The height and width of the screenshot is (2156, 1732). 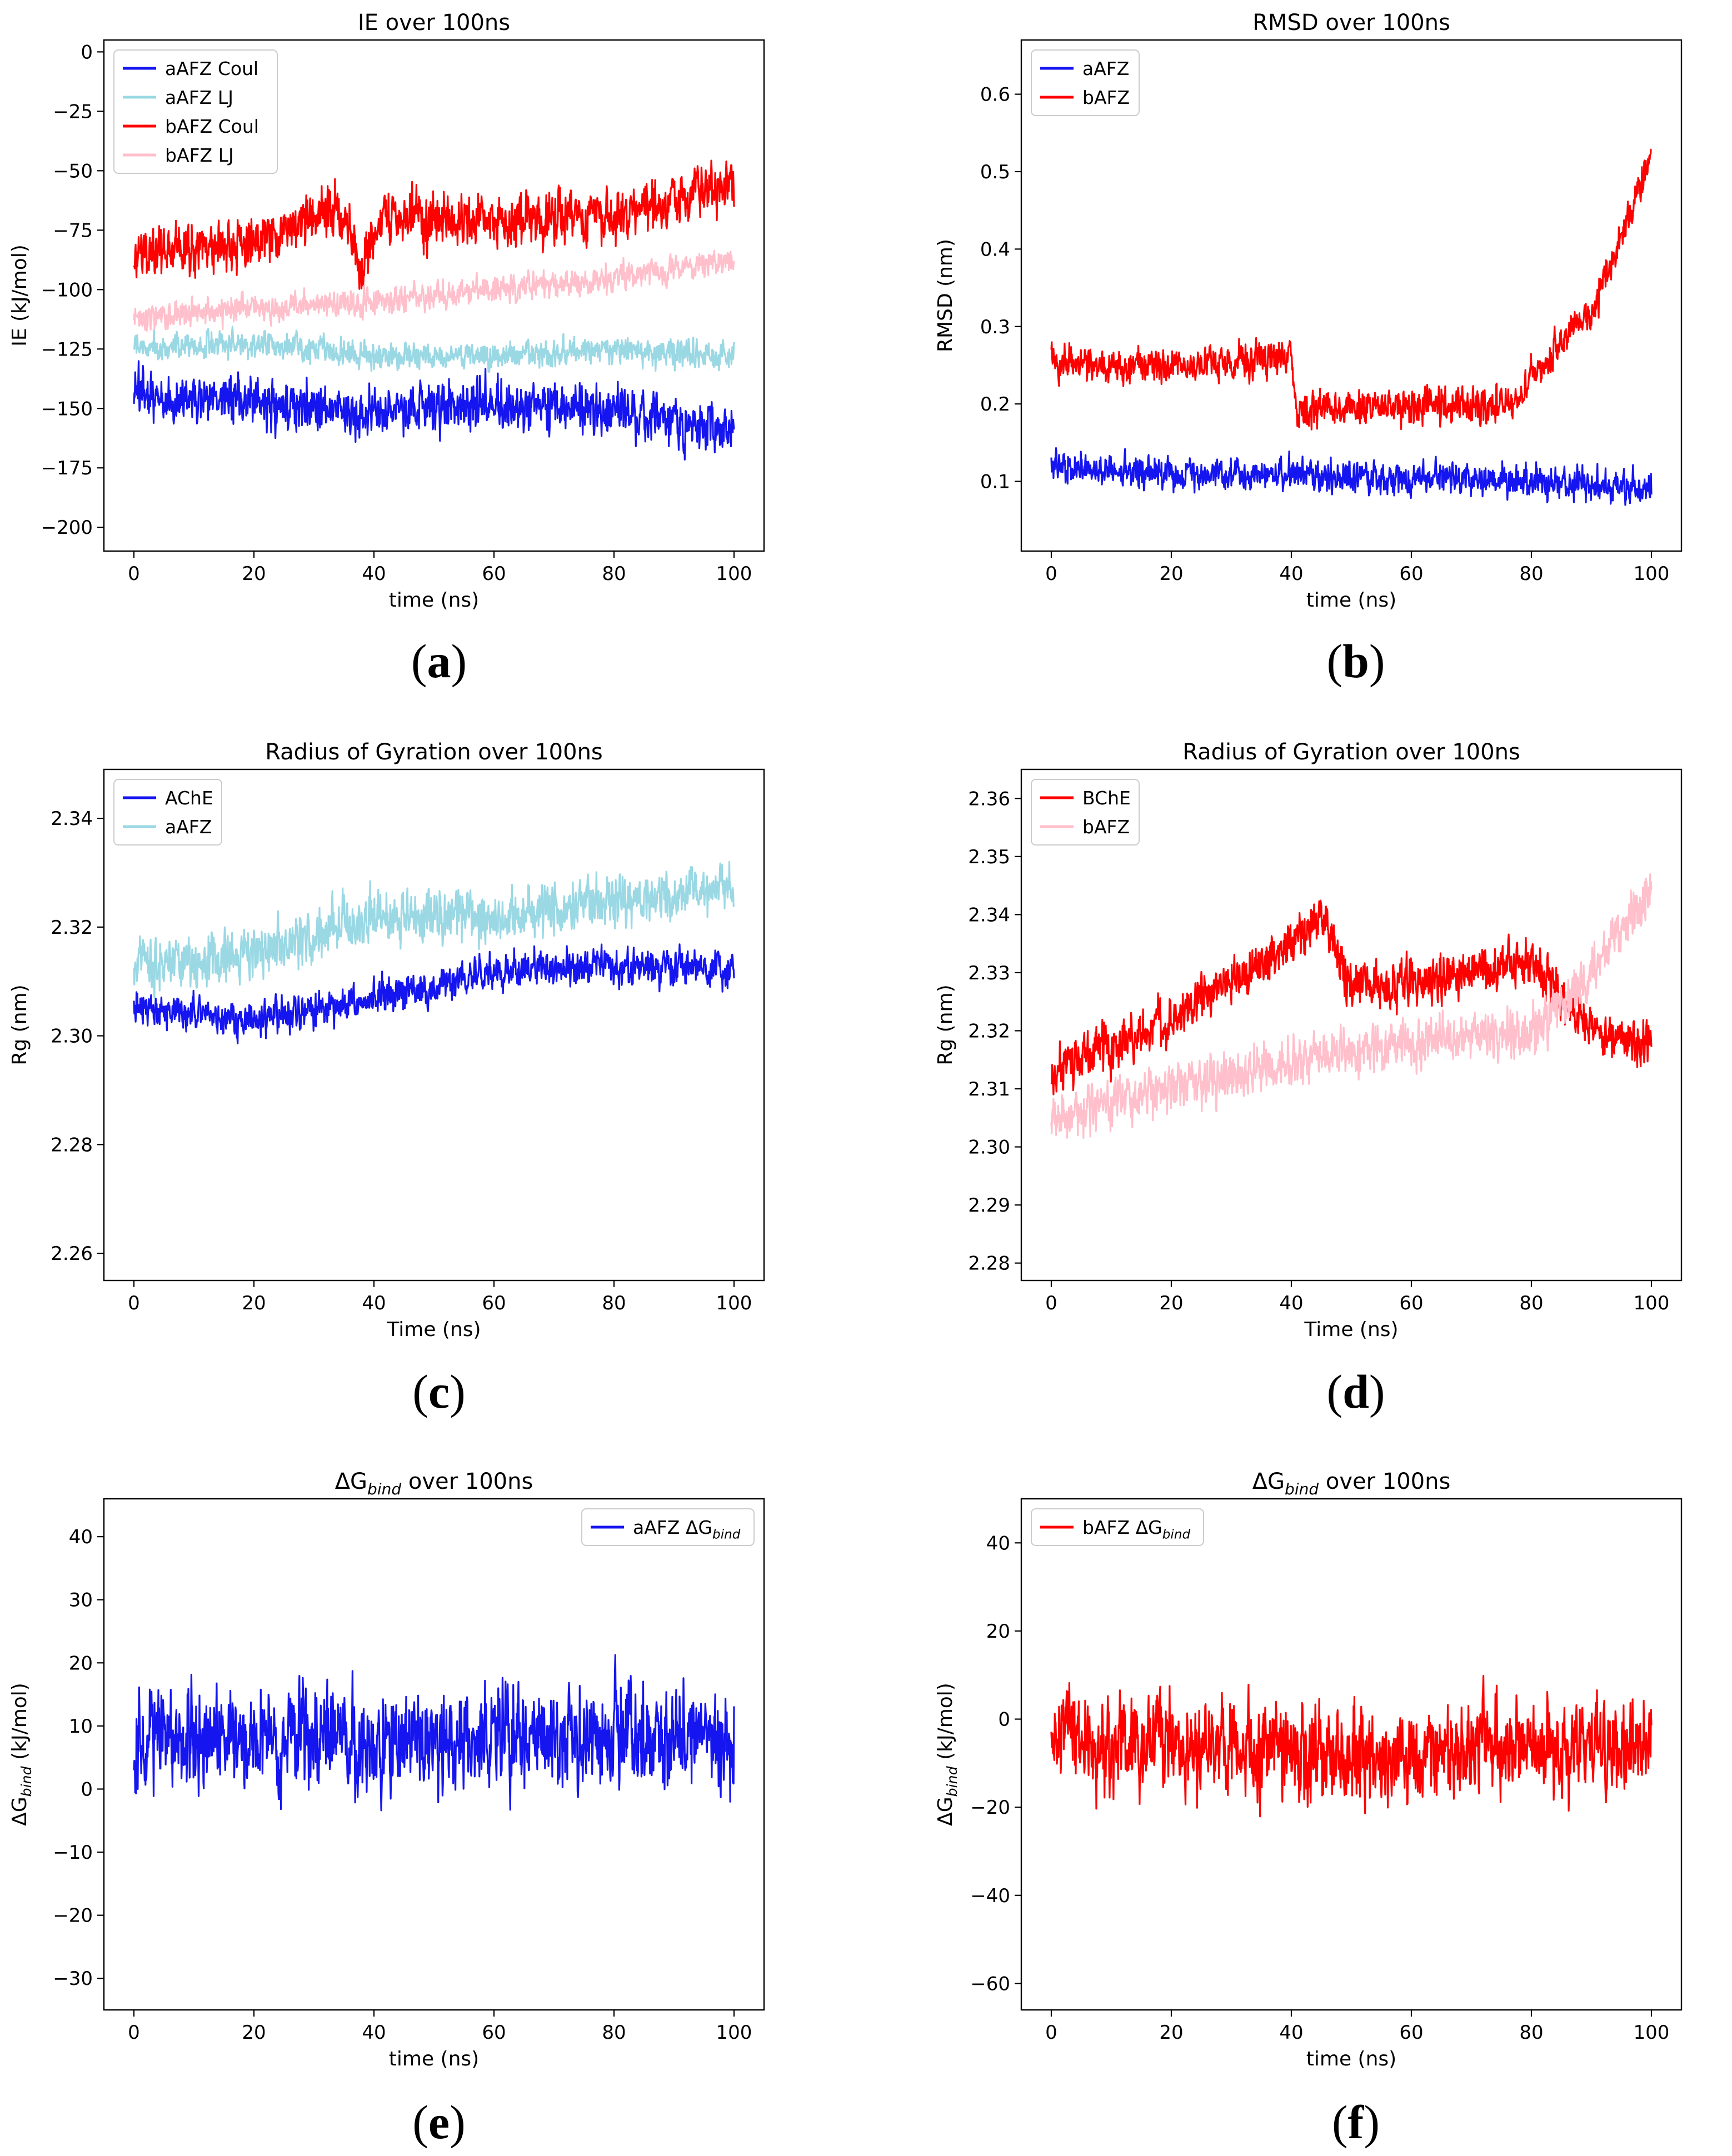 I want to click on y-tick-label: 2.30, so click(x=72, y=1037).